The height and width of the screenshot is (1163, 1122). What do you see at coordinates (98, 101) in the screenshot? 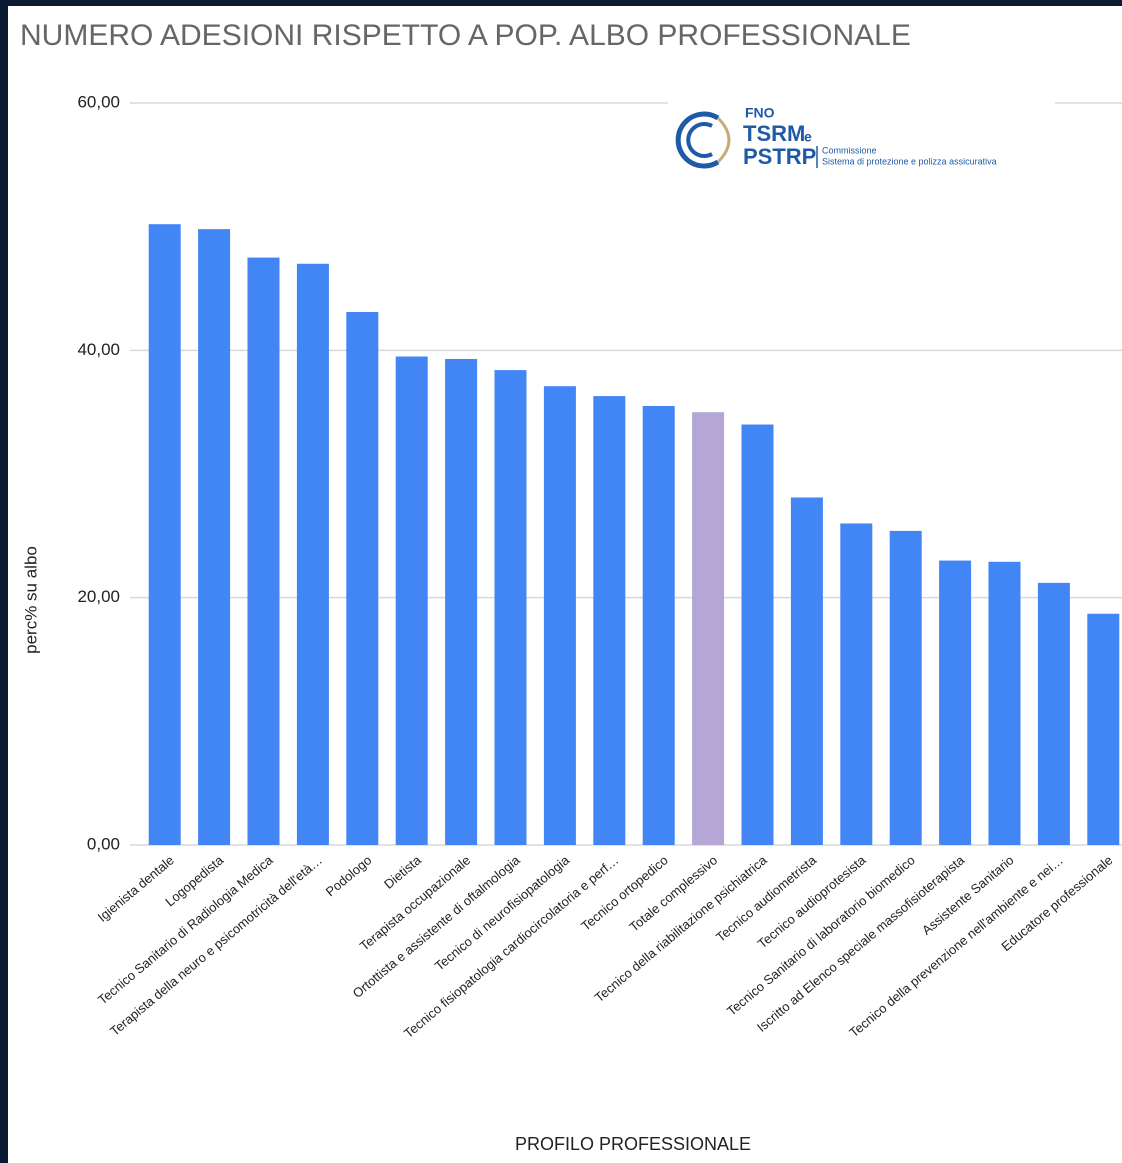
I see `y-tick-label: 60,00` at bounding box center [98, 101].